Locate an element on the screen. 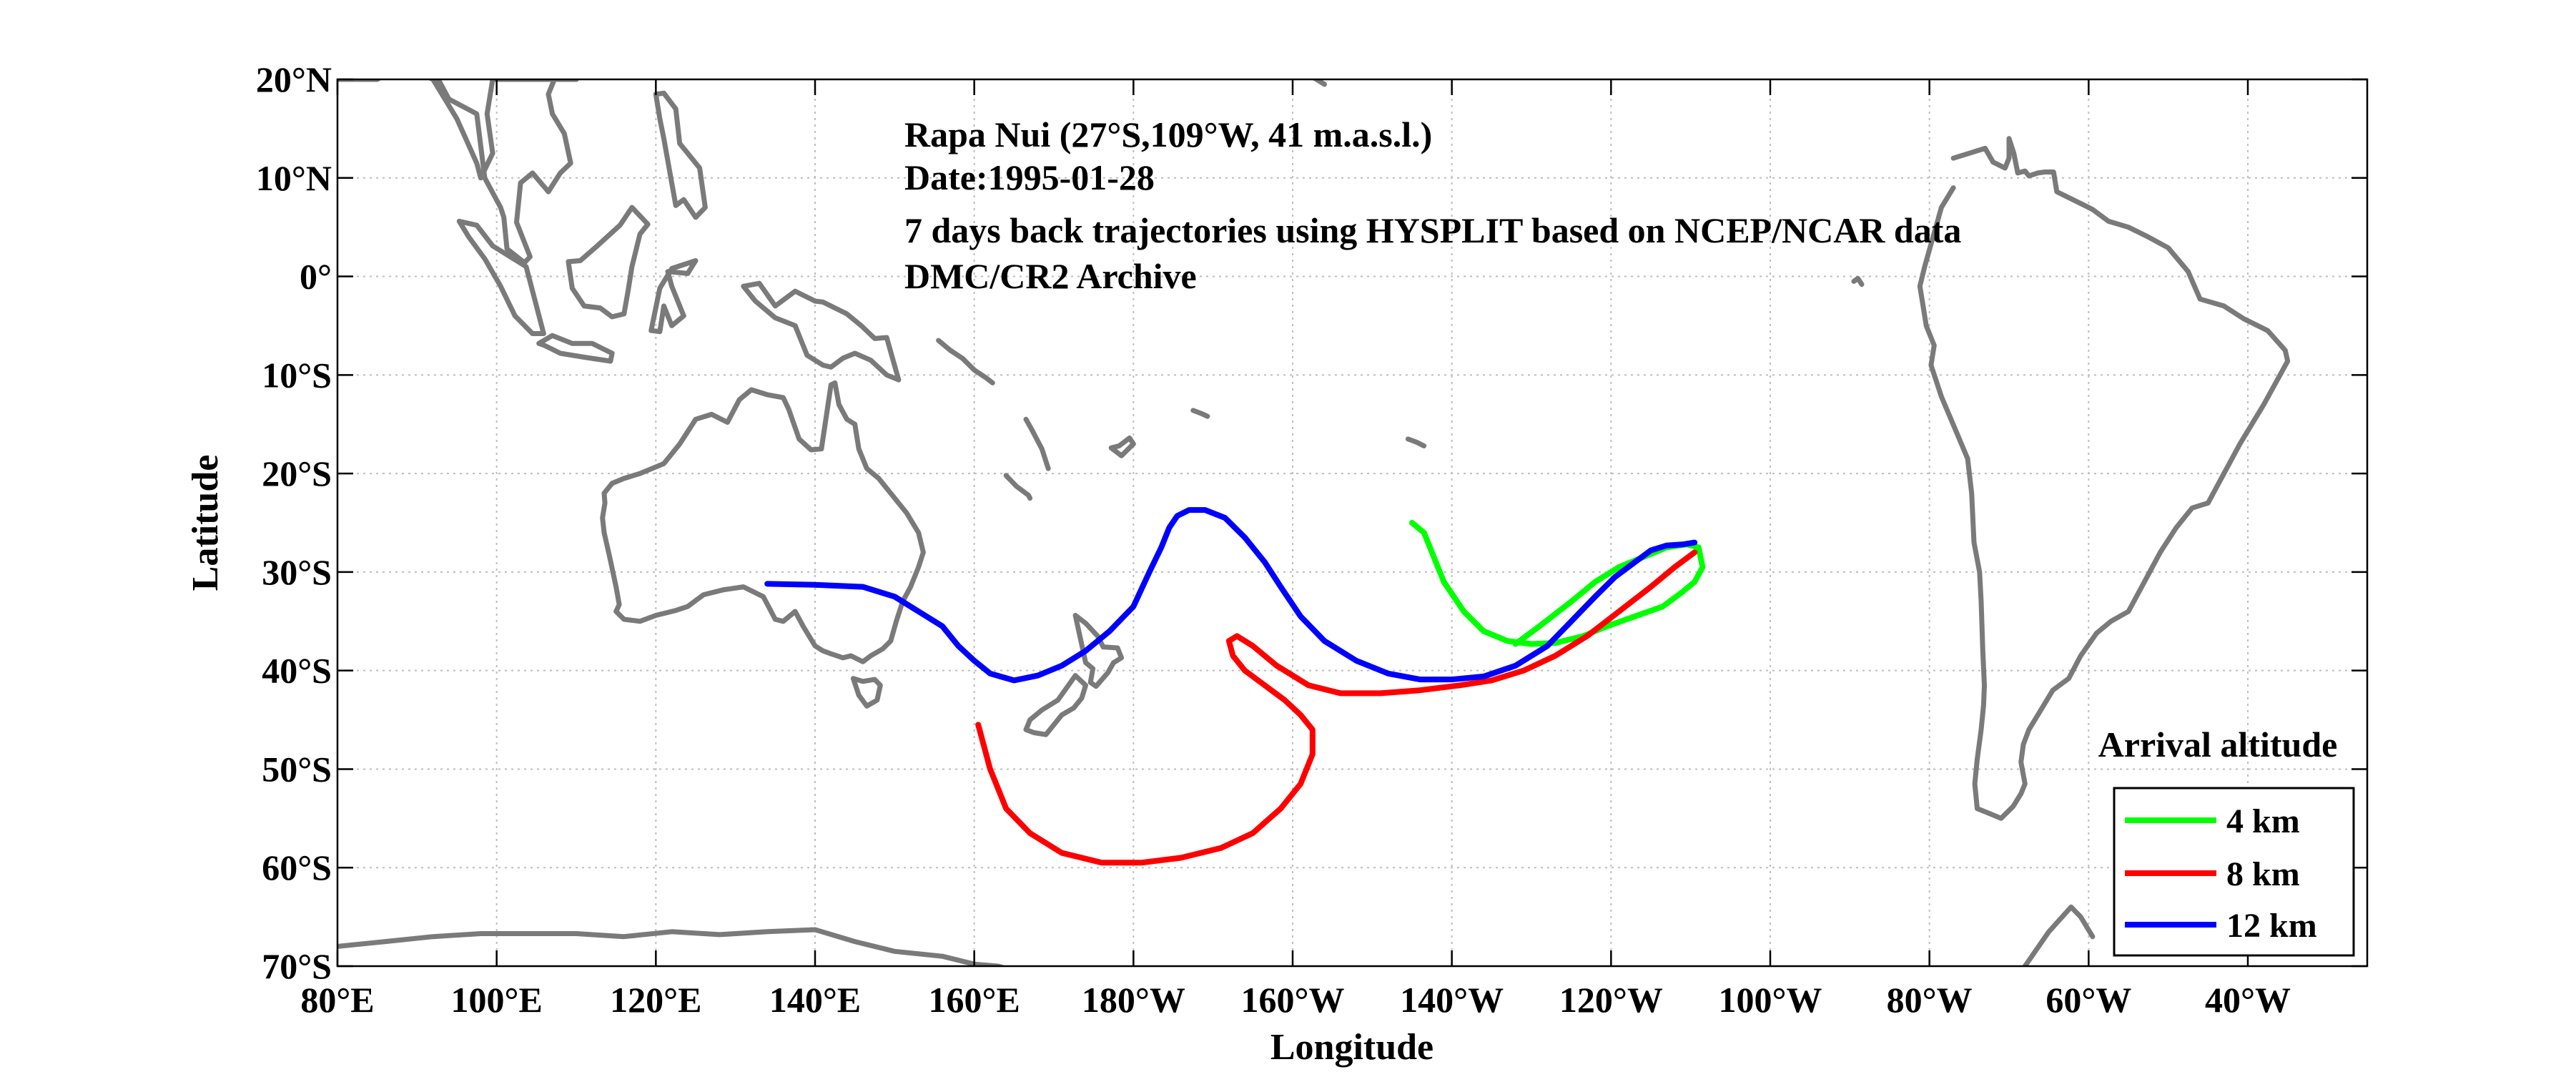  trajectory-8km is located at coordinates (1336, 707).